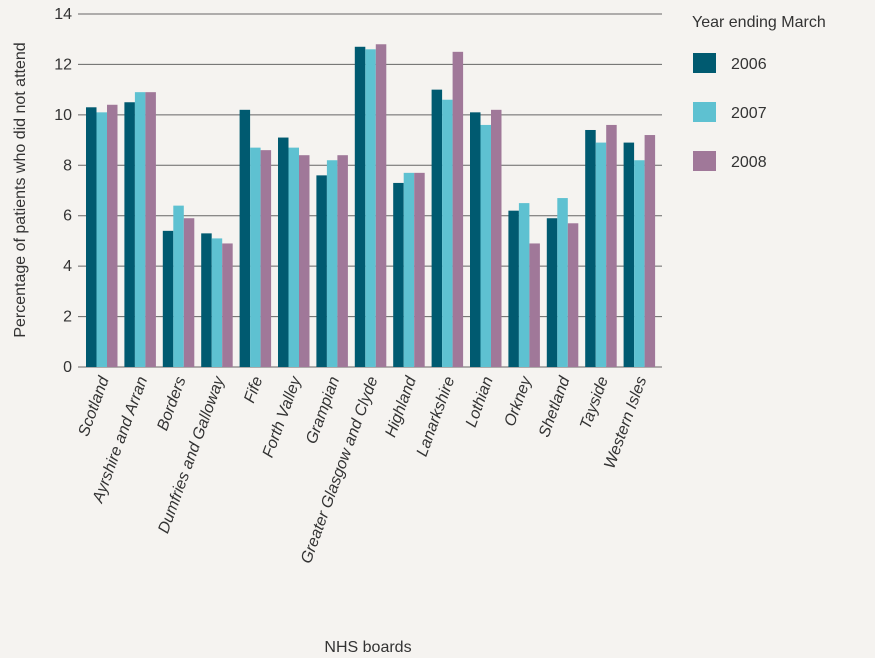 Image resolution: width=875 pixels, height=658 pixels. What do you see at coordinates (749, 113) in the screenshot?
I see `legend-label-2007: 2007` at bounding box center [749, 113].